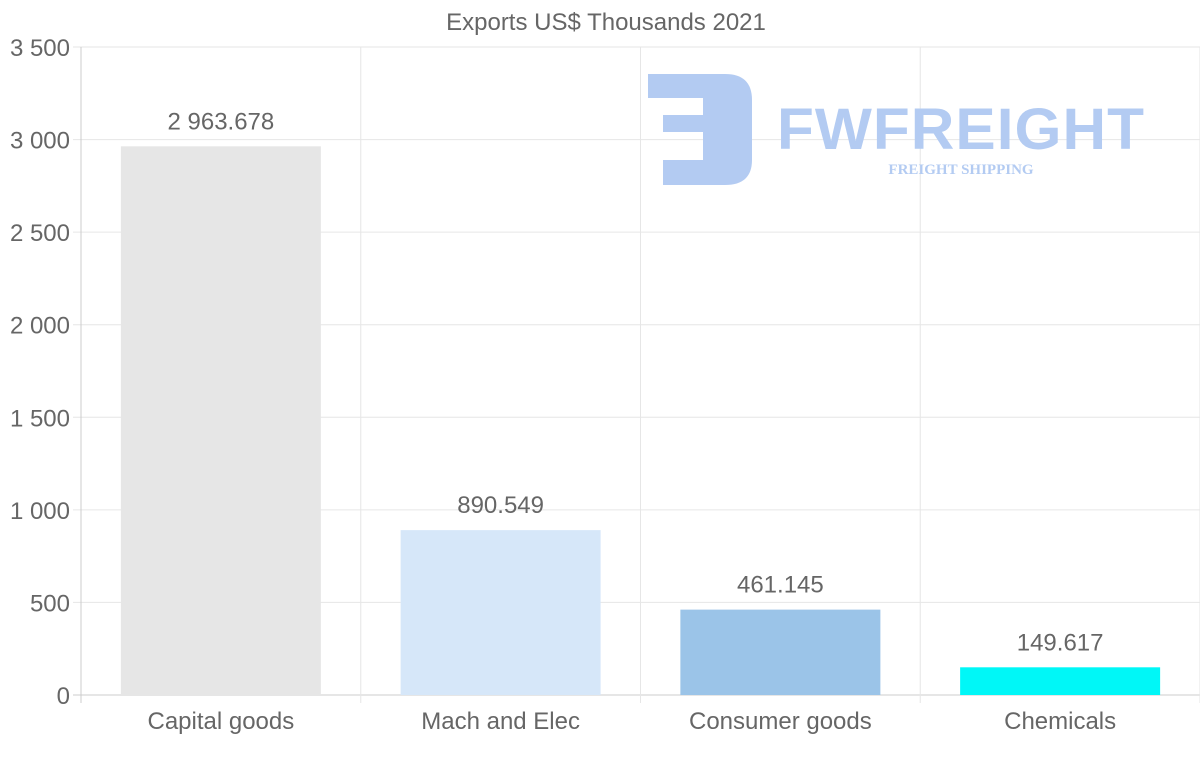 Image resolution: width=1200 pixels, height=763 pixels. What do you see at coordinates (500, 612) in the screenshot?
I see `bar-mach-and-elec` at bounding box center [500, 612].